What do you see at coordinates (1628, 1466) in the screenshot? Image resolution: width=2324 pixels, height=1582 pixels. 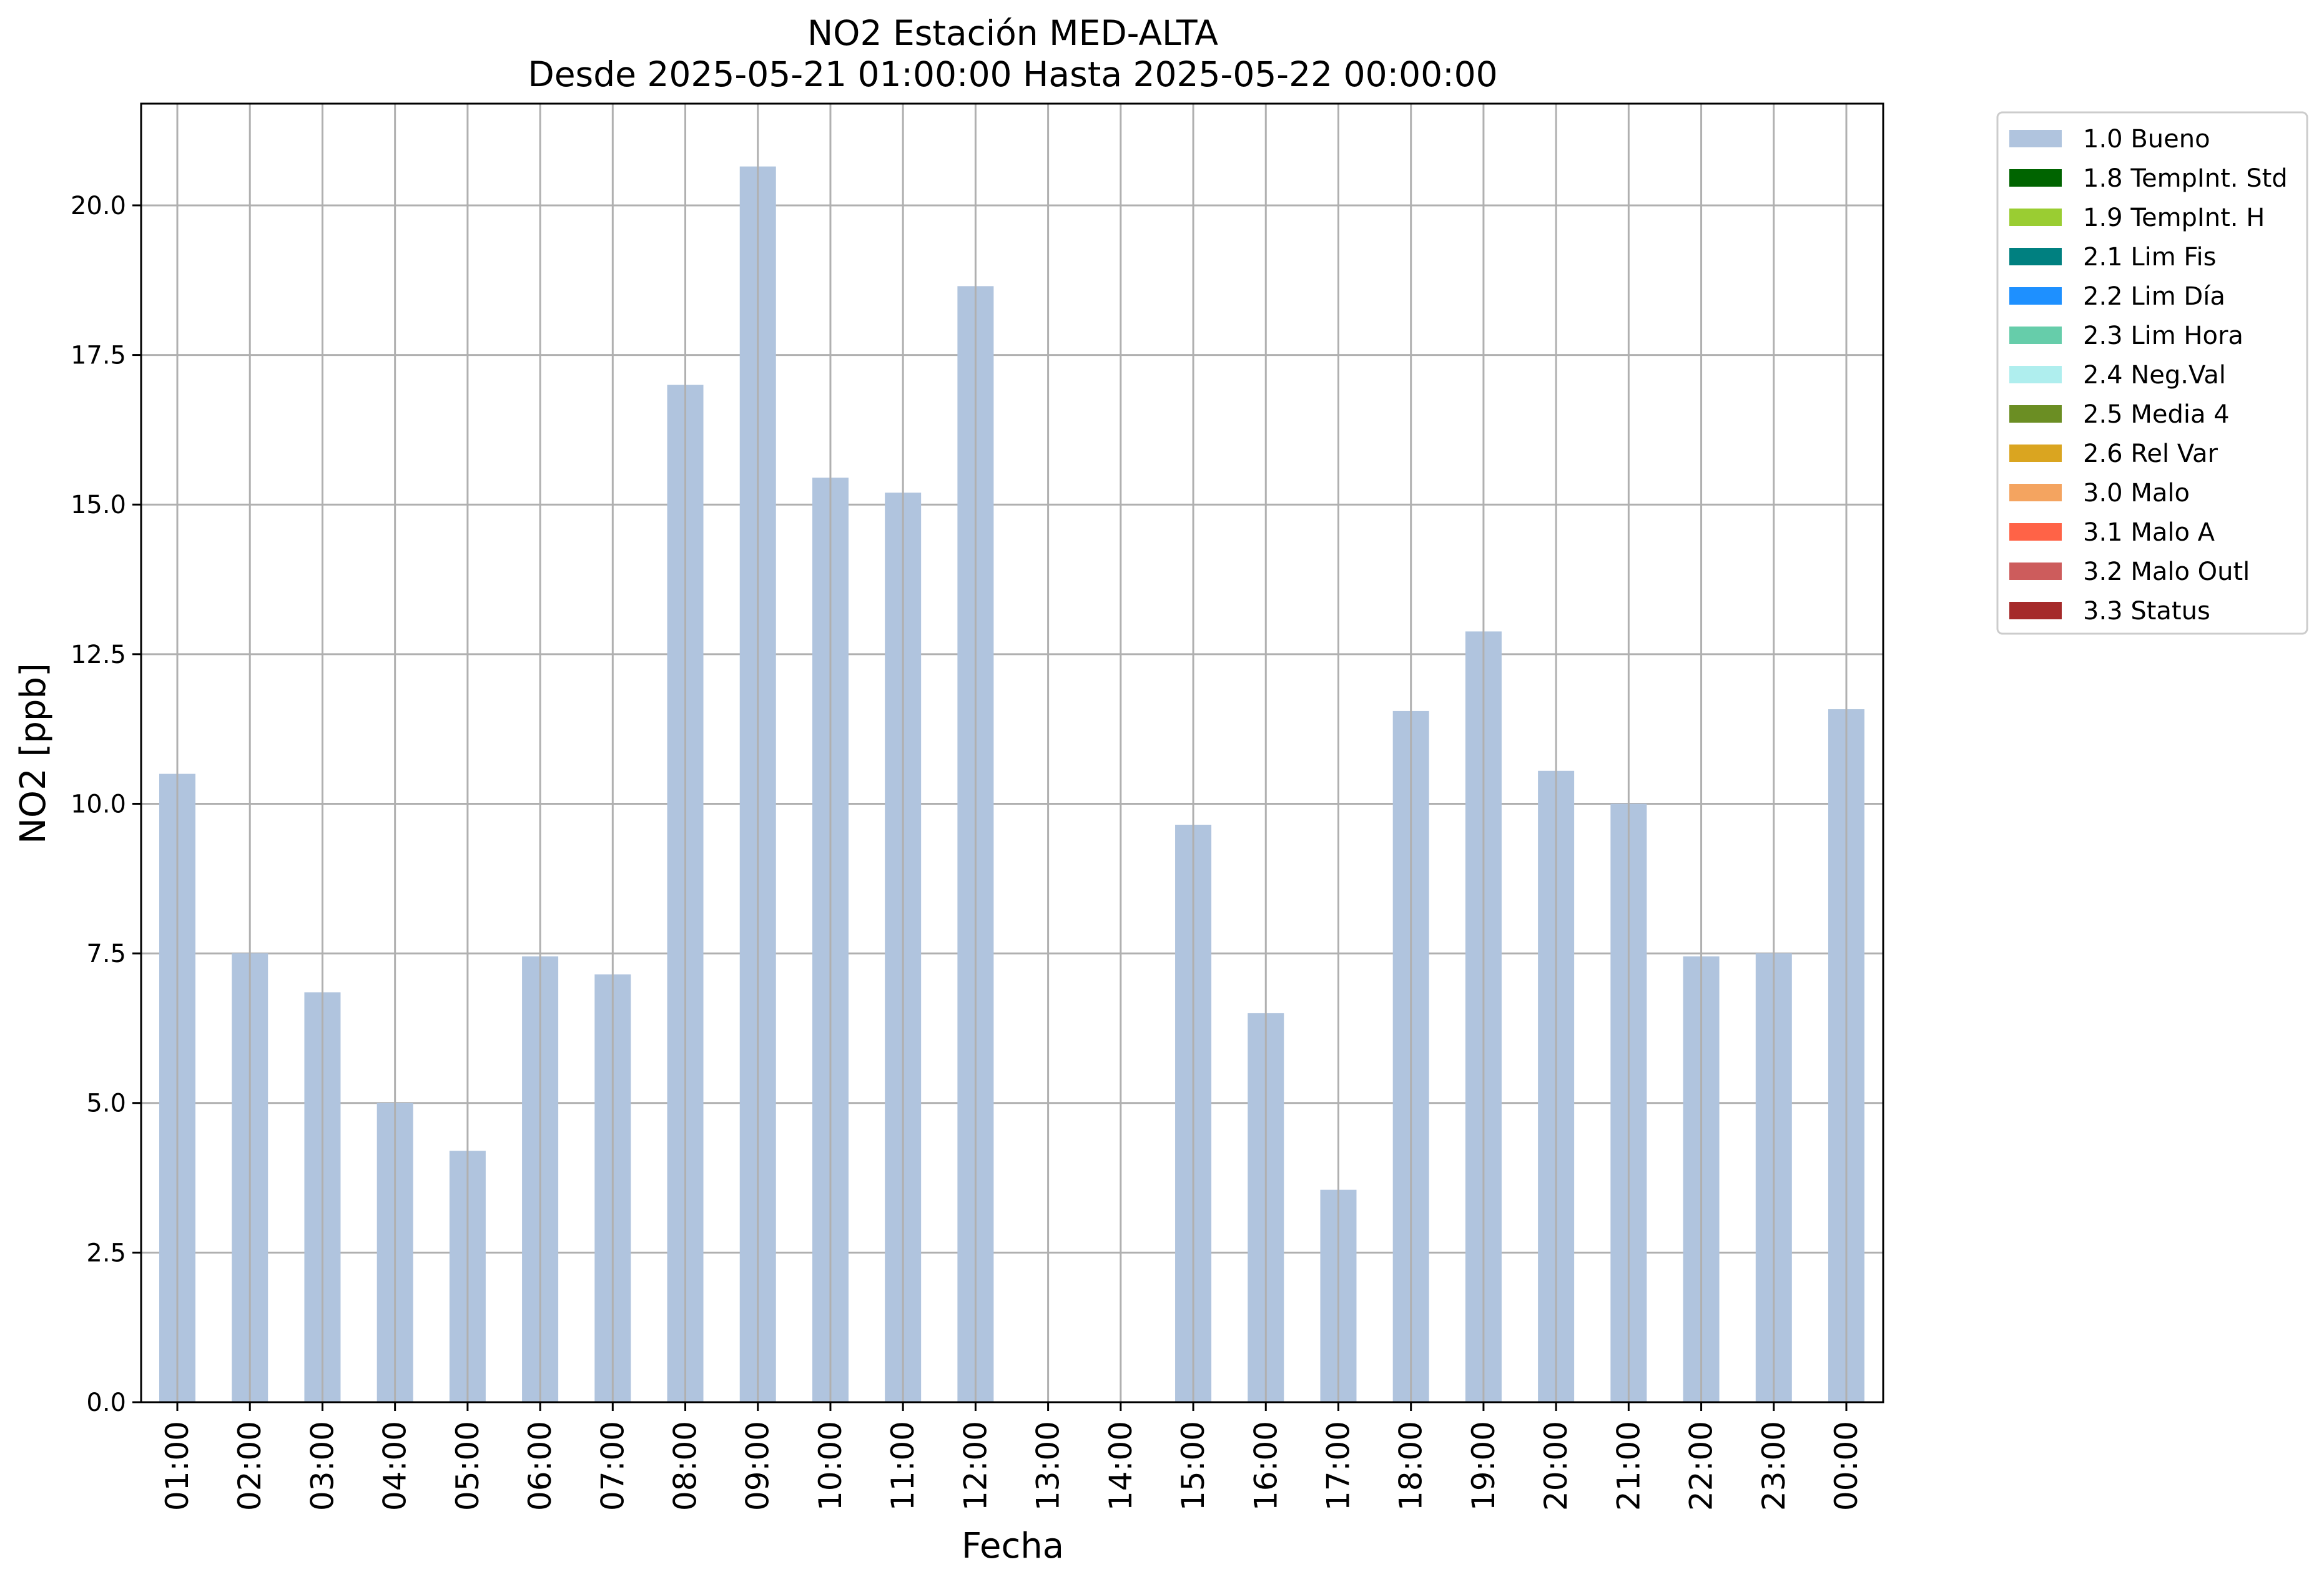 I see `x-tick-label: 21:00` at bounding box center [1628, 1466].